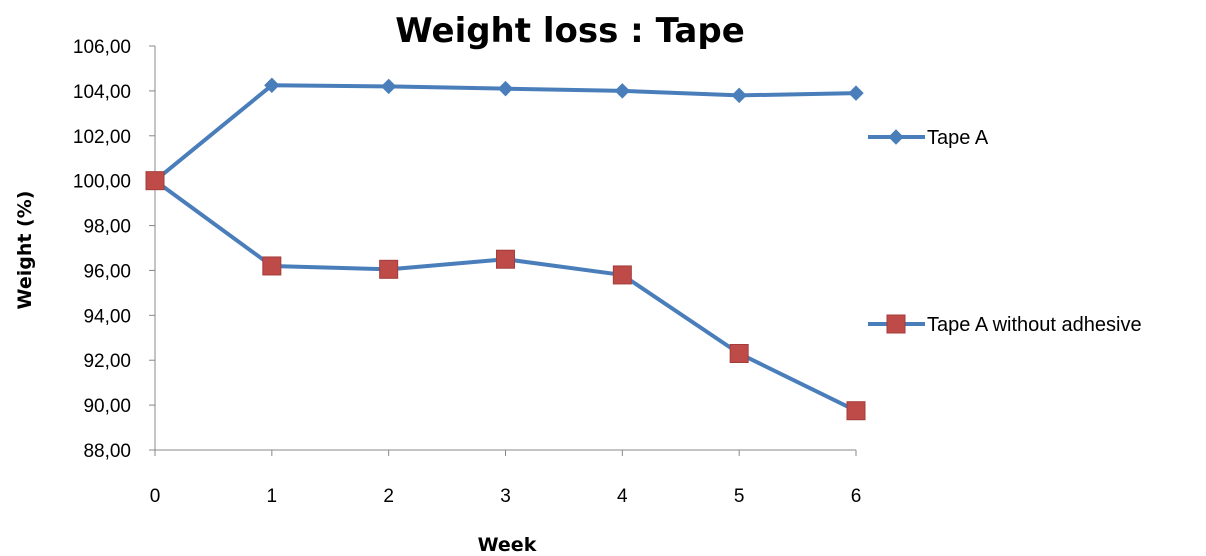  I want to click on legend-item-2: Tape A without adhesive, so click(1005, 325).